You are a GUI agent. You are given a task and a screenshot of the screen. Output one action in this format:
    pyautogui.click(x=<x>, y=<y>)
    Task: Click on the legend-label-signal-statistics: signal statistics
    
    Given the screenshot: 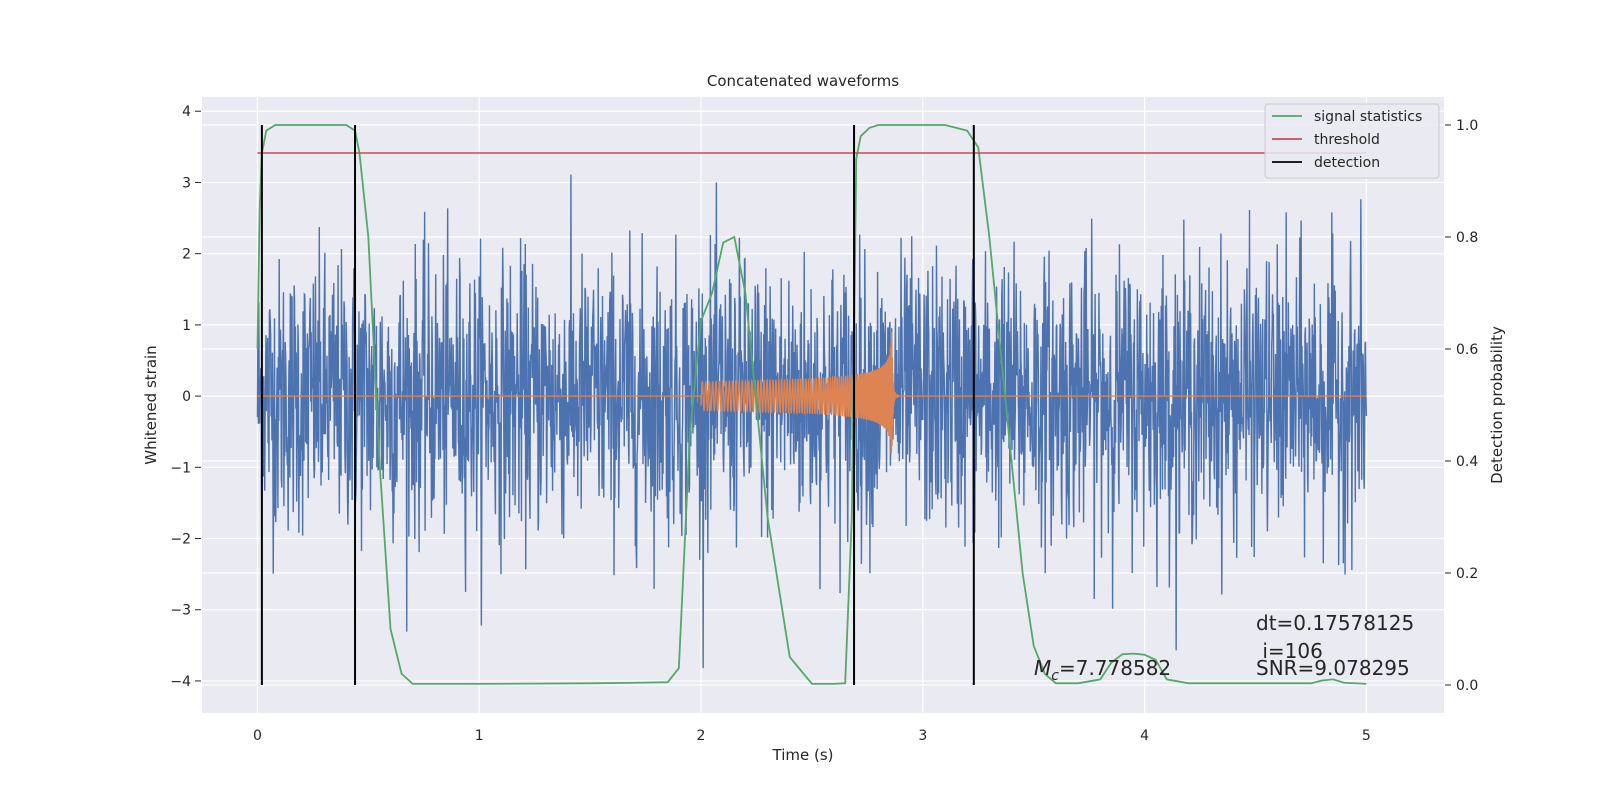 What is the action you would take?
    pyautogui.click(x=1368, y=117)
    